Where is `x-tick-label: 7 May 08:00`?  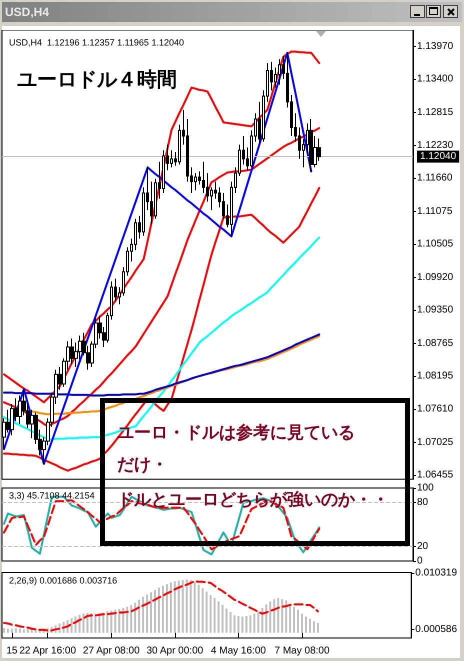 x-tick-label: 7 May 08:00 is located at coordinates (302, 651).